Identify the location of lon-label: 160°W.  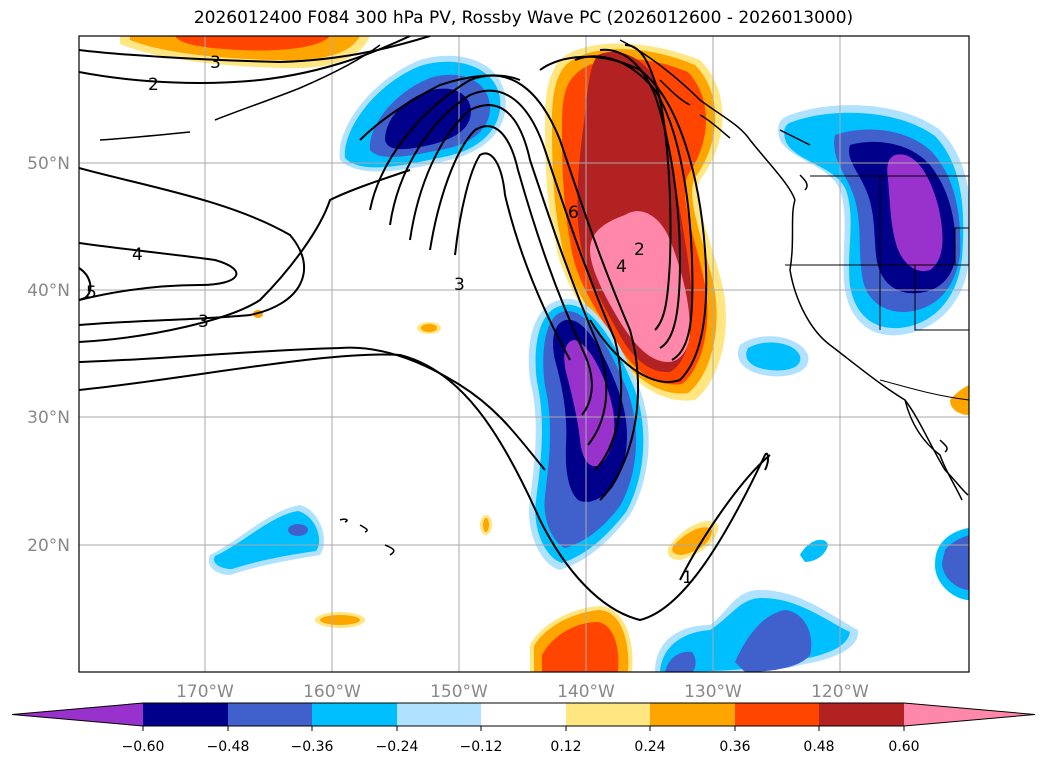
(332, 692).